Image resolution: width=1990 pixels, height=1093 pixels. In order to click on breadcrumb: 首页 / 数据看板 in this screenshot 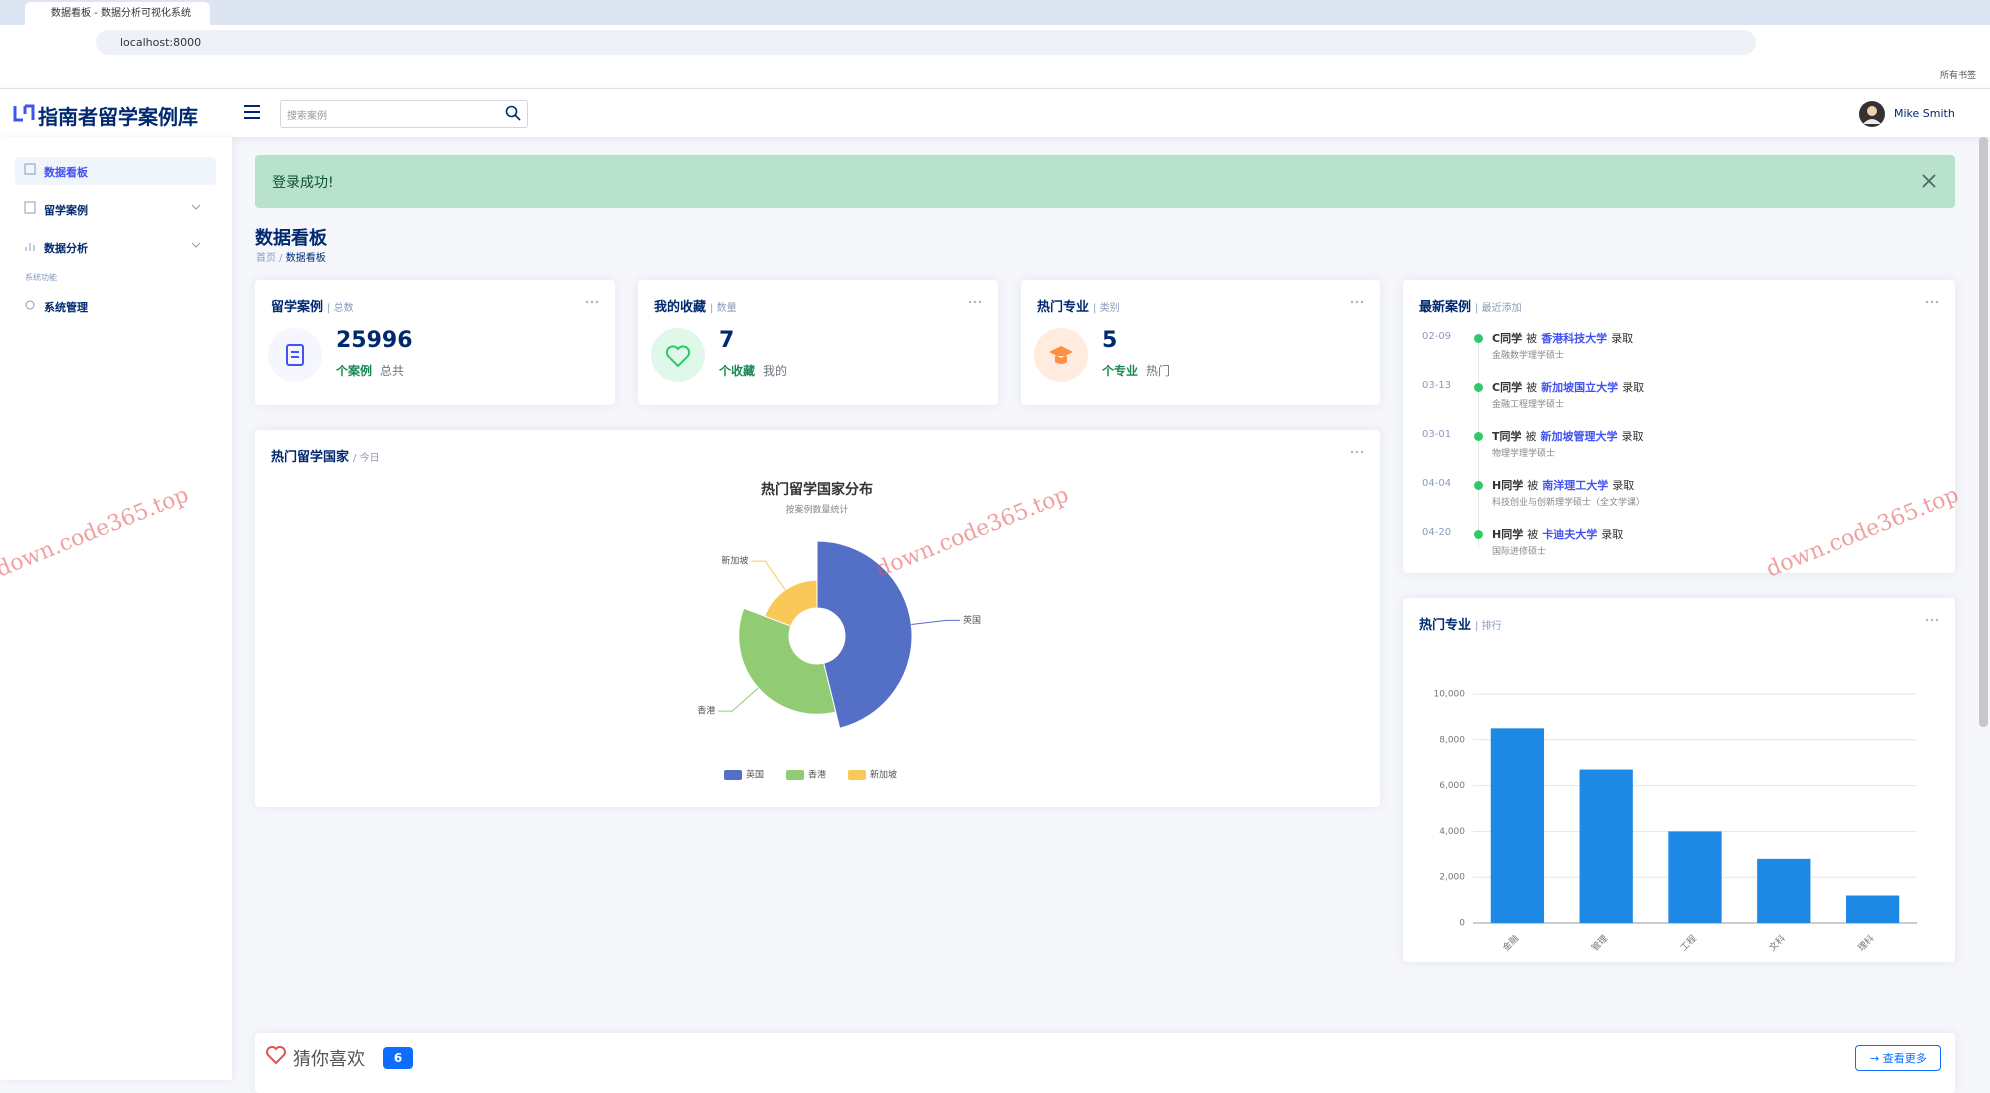, I will do `click(291, 258)`.